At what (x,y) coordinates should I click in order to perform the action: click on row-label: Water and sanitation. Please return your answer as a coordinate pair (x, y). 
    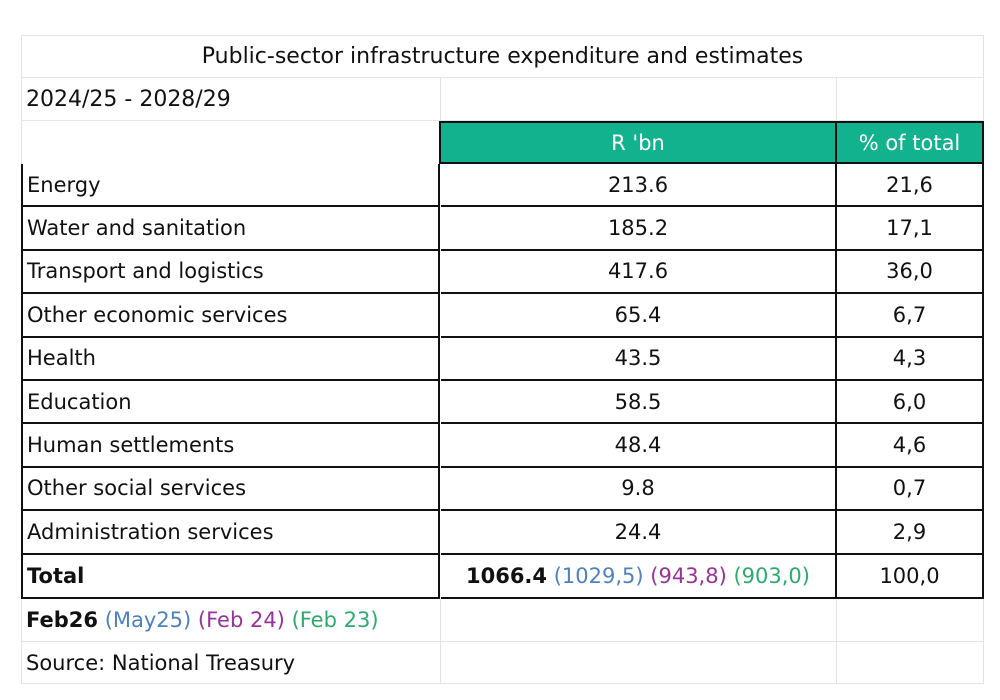
    Looking at the image, I should click on (230, 229).